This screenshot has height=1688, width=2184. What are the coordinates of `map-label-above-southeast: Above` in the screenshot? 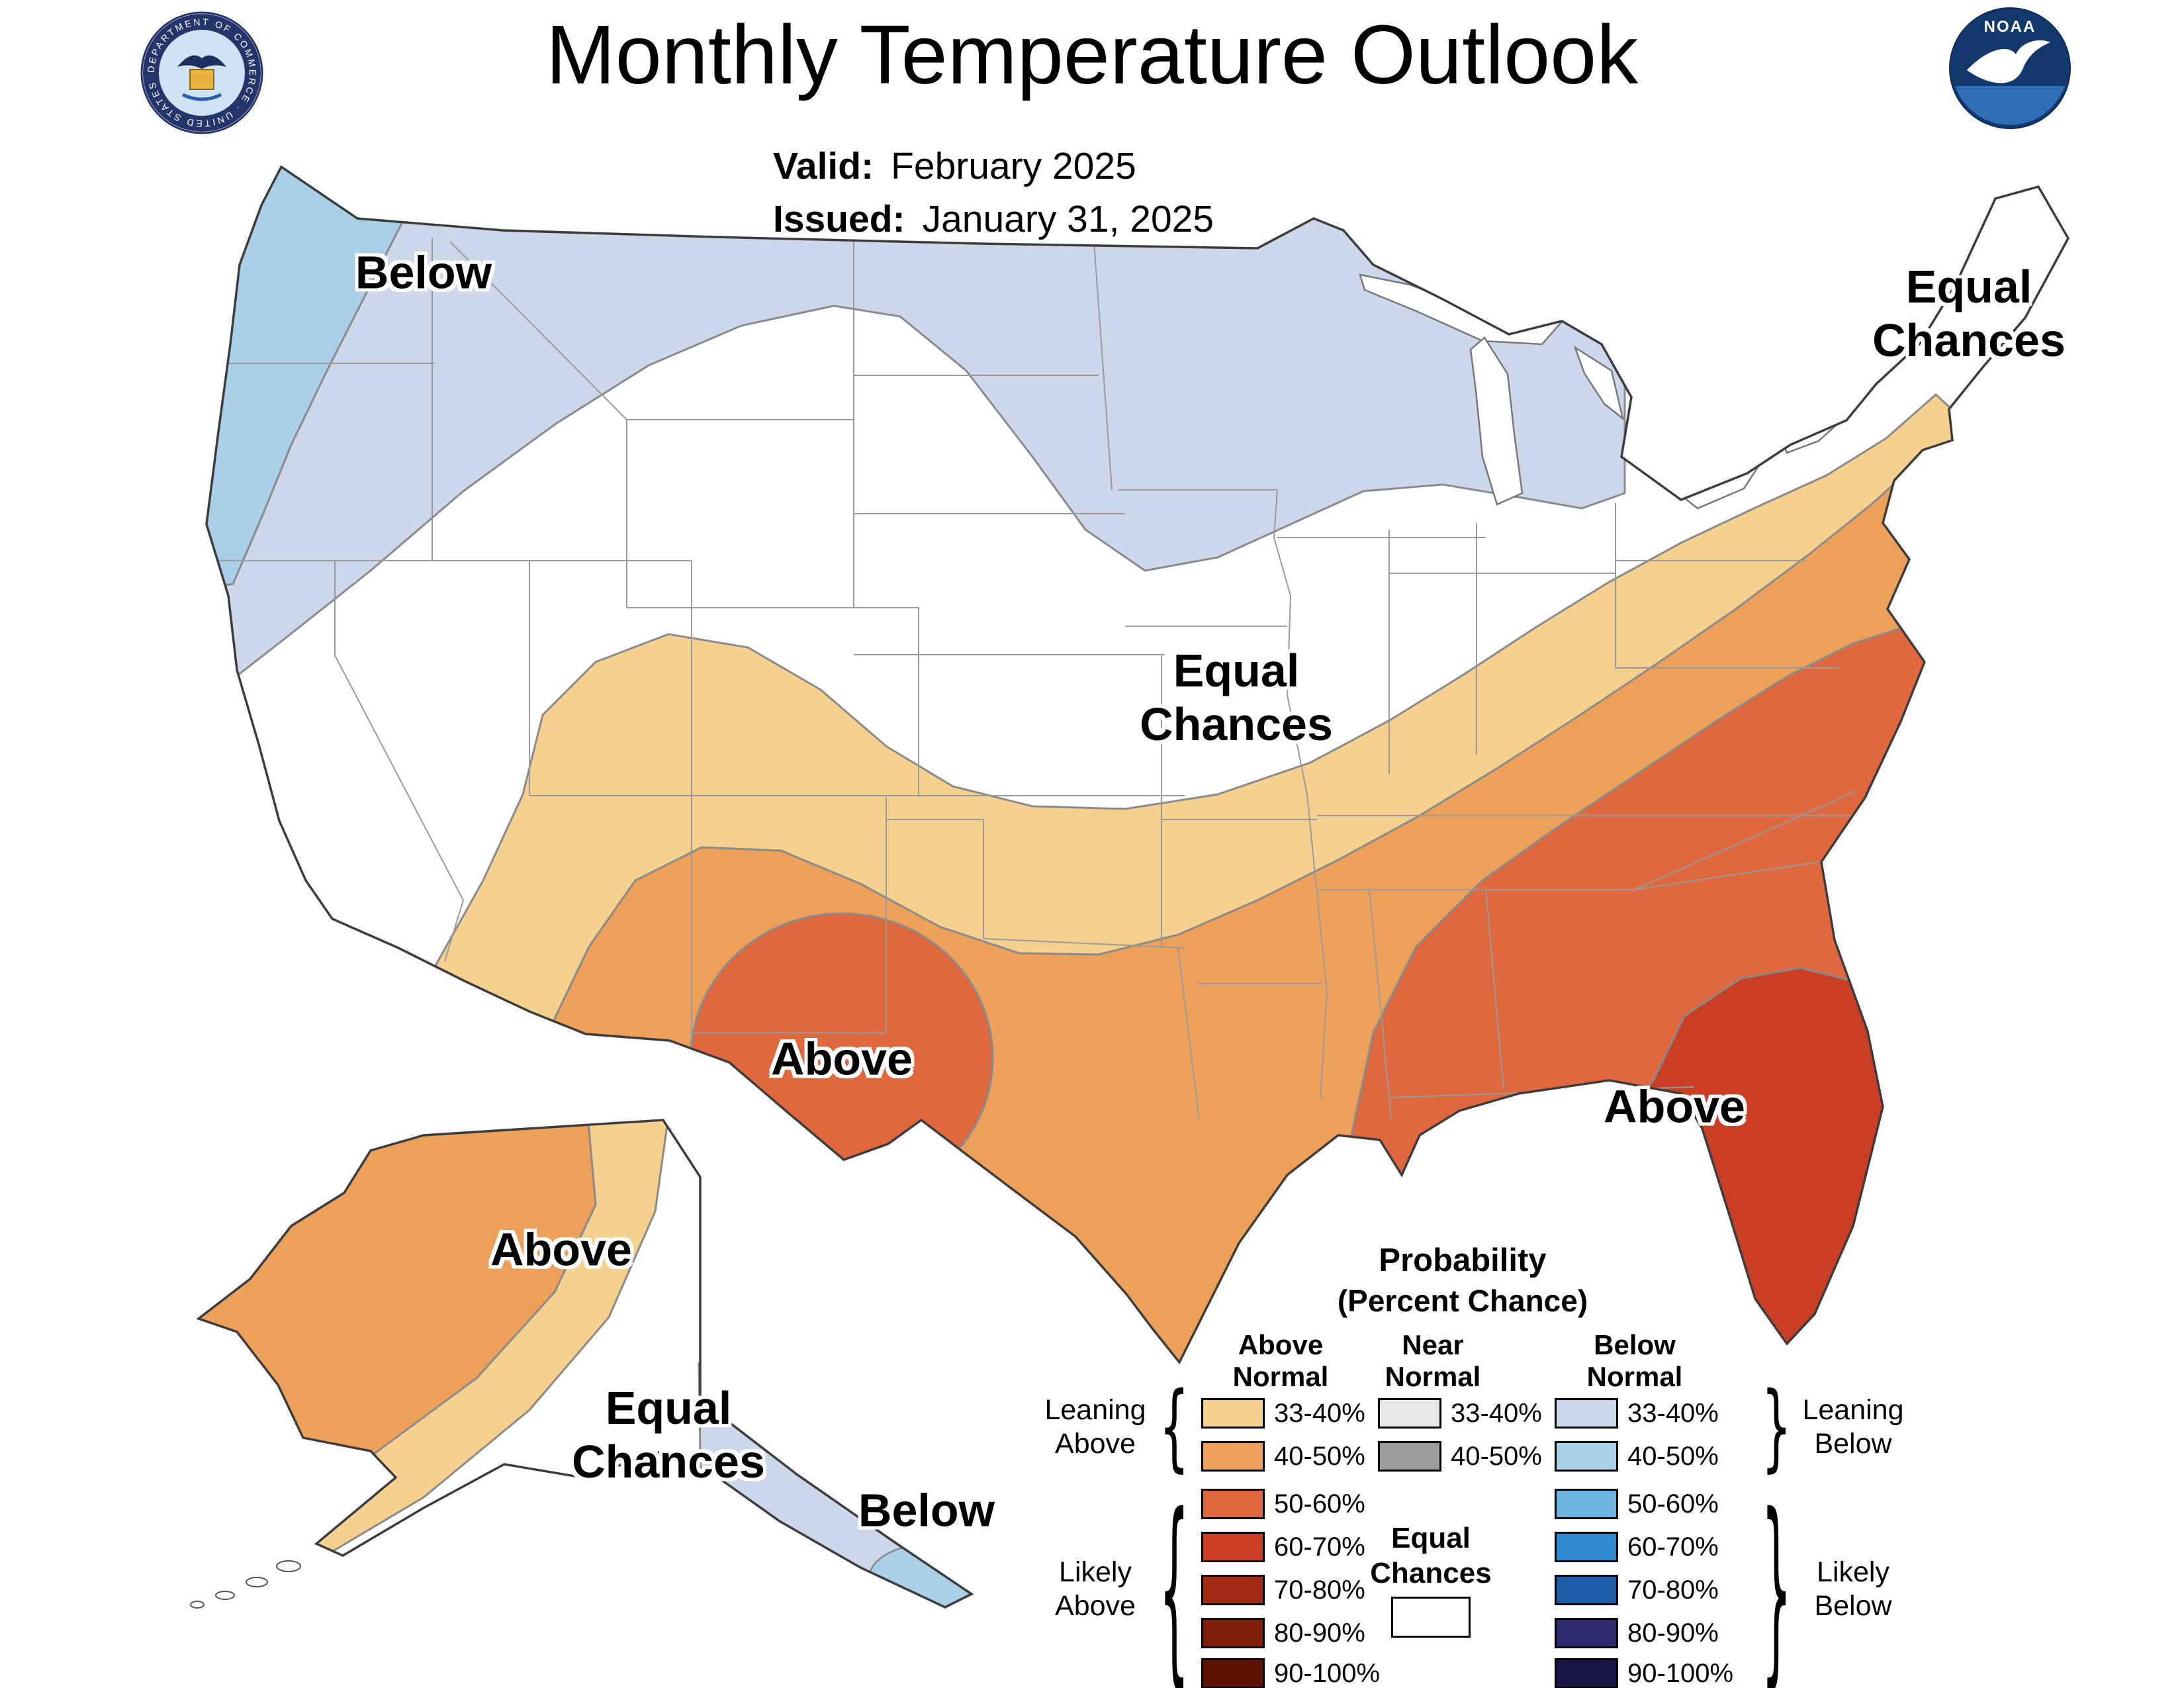 It's located at (1675, 1106).